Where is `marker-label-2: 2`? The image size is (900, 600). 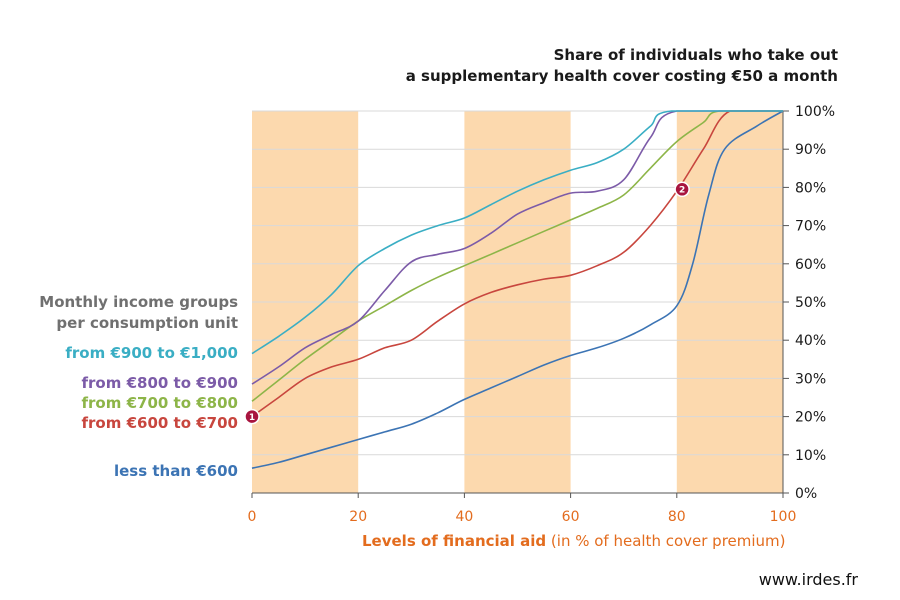 marker-label-2: 2 is located at coordinates (682, 191).